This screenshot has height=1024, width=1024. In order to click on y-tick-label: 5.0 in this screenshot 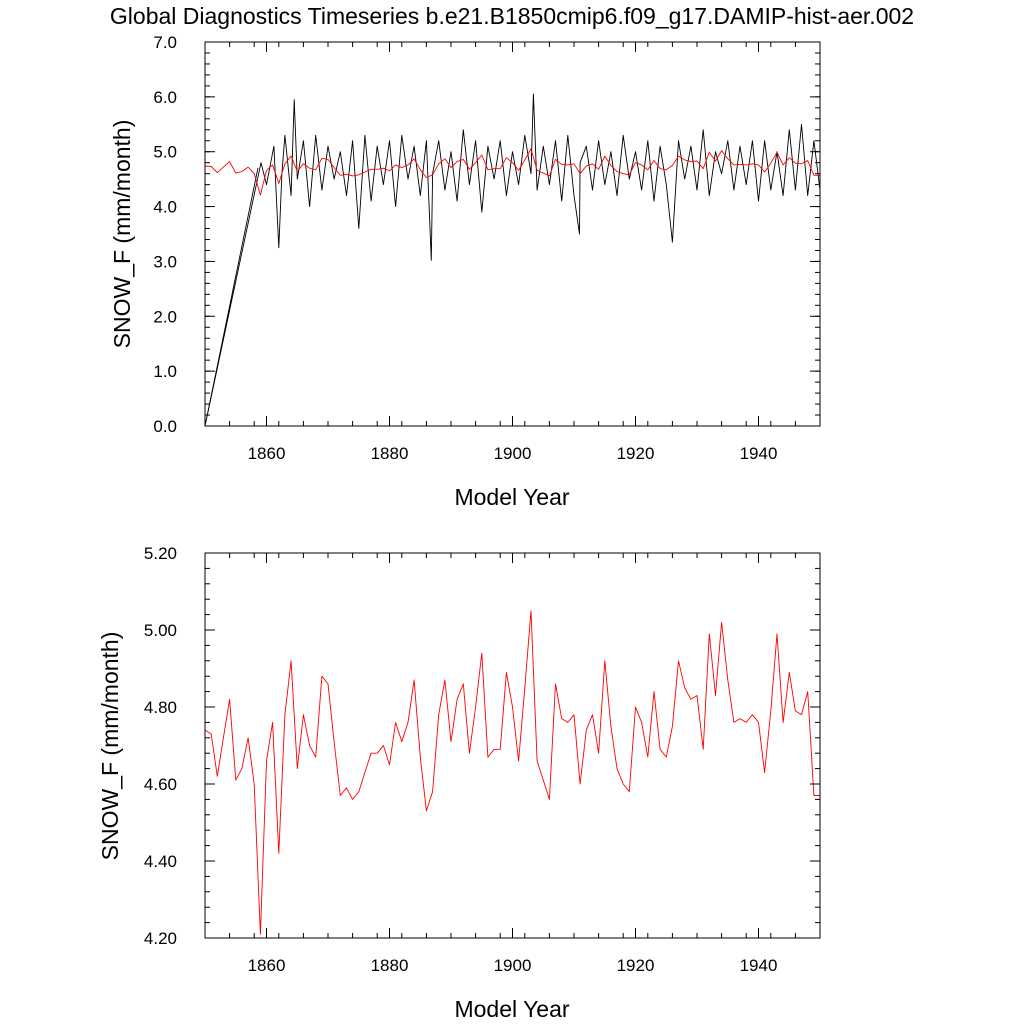, I will do `click(165, 152)`.